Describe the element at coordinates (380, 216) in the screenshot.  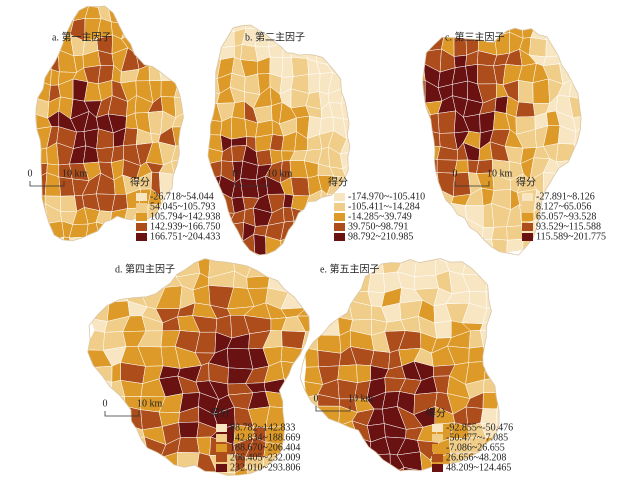
I see `legend-label: -14.285~39.749` at that location.